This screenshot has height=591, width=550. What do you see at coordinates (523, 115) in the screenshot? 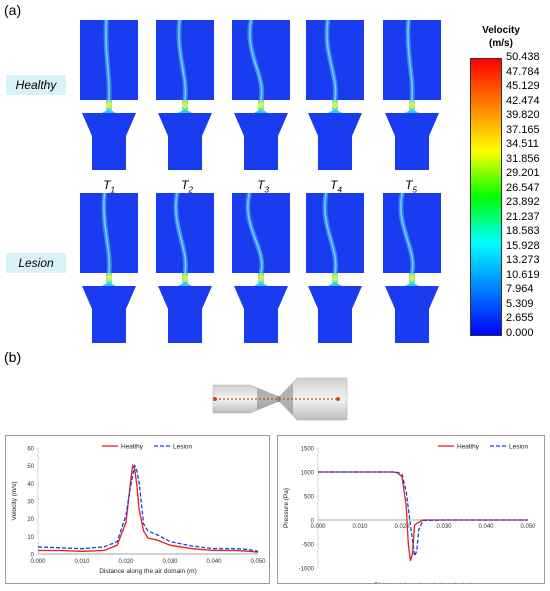
I see `colorbar-tick-label: 39.820` at bounding box center [523, 115].